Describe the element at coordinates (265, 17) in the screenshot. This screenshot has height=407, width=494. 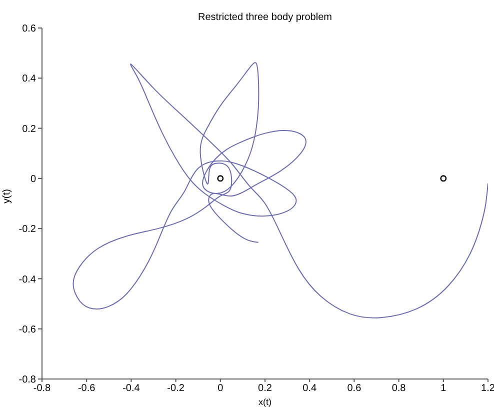
I see `chart-title: Restricted three body problem` at that location.